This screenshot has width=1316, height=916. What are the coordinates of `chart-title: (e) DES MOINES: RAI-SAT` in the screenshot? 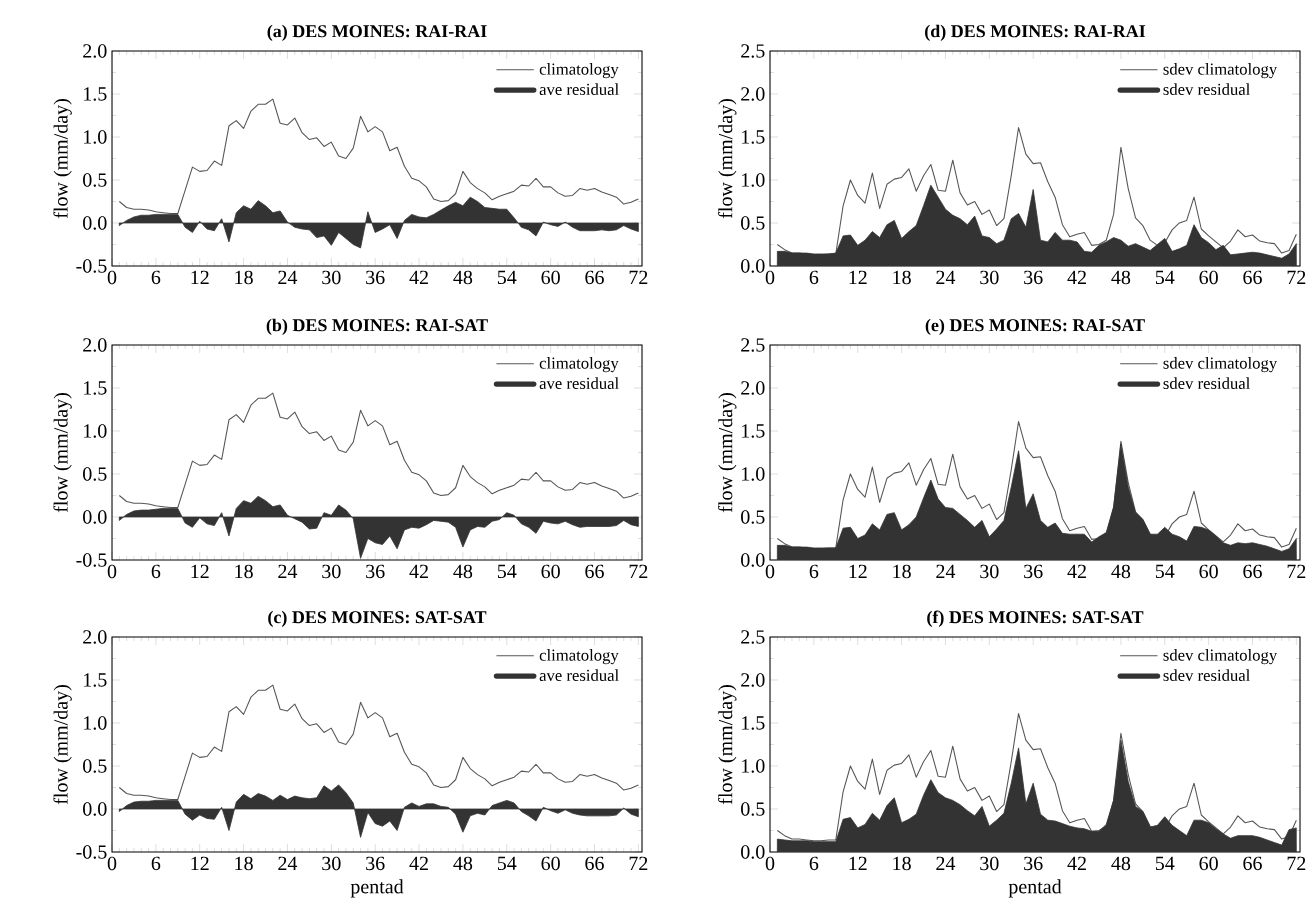 It's located at (1035, 326).